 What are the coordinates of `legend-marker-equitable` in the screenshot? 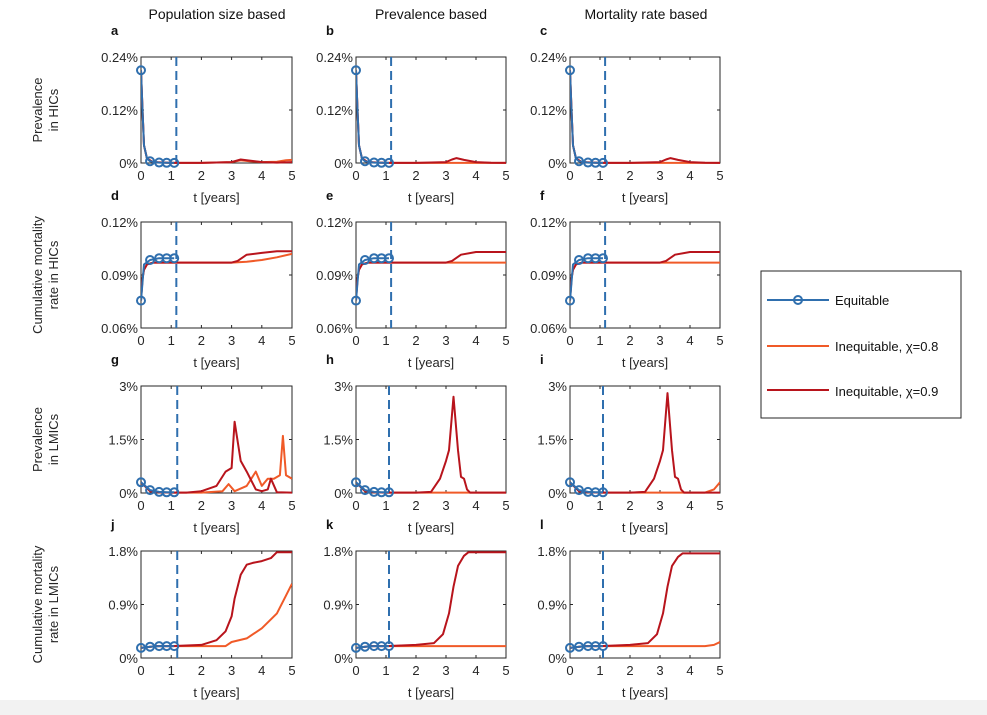 It's located at (798, 300).